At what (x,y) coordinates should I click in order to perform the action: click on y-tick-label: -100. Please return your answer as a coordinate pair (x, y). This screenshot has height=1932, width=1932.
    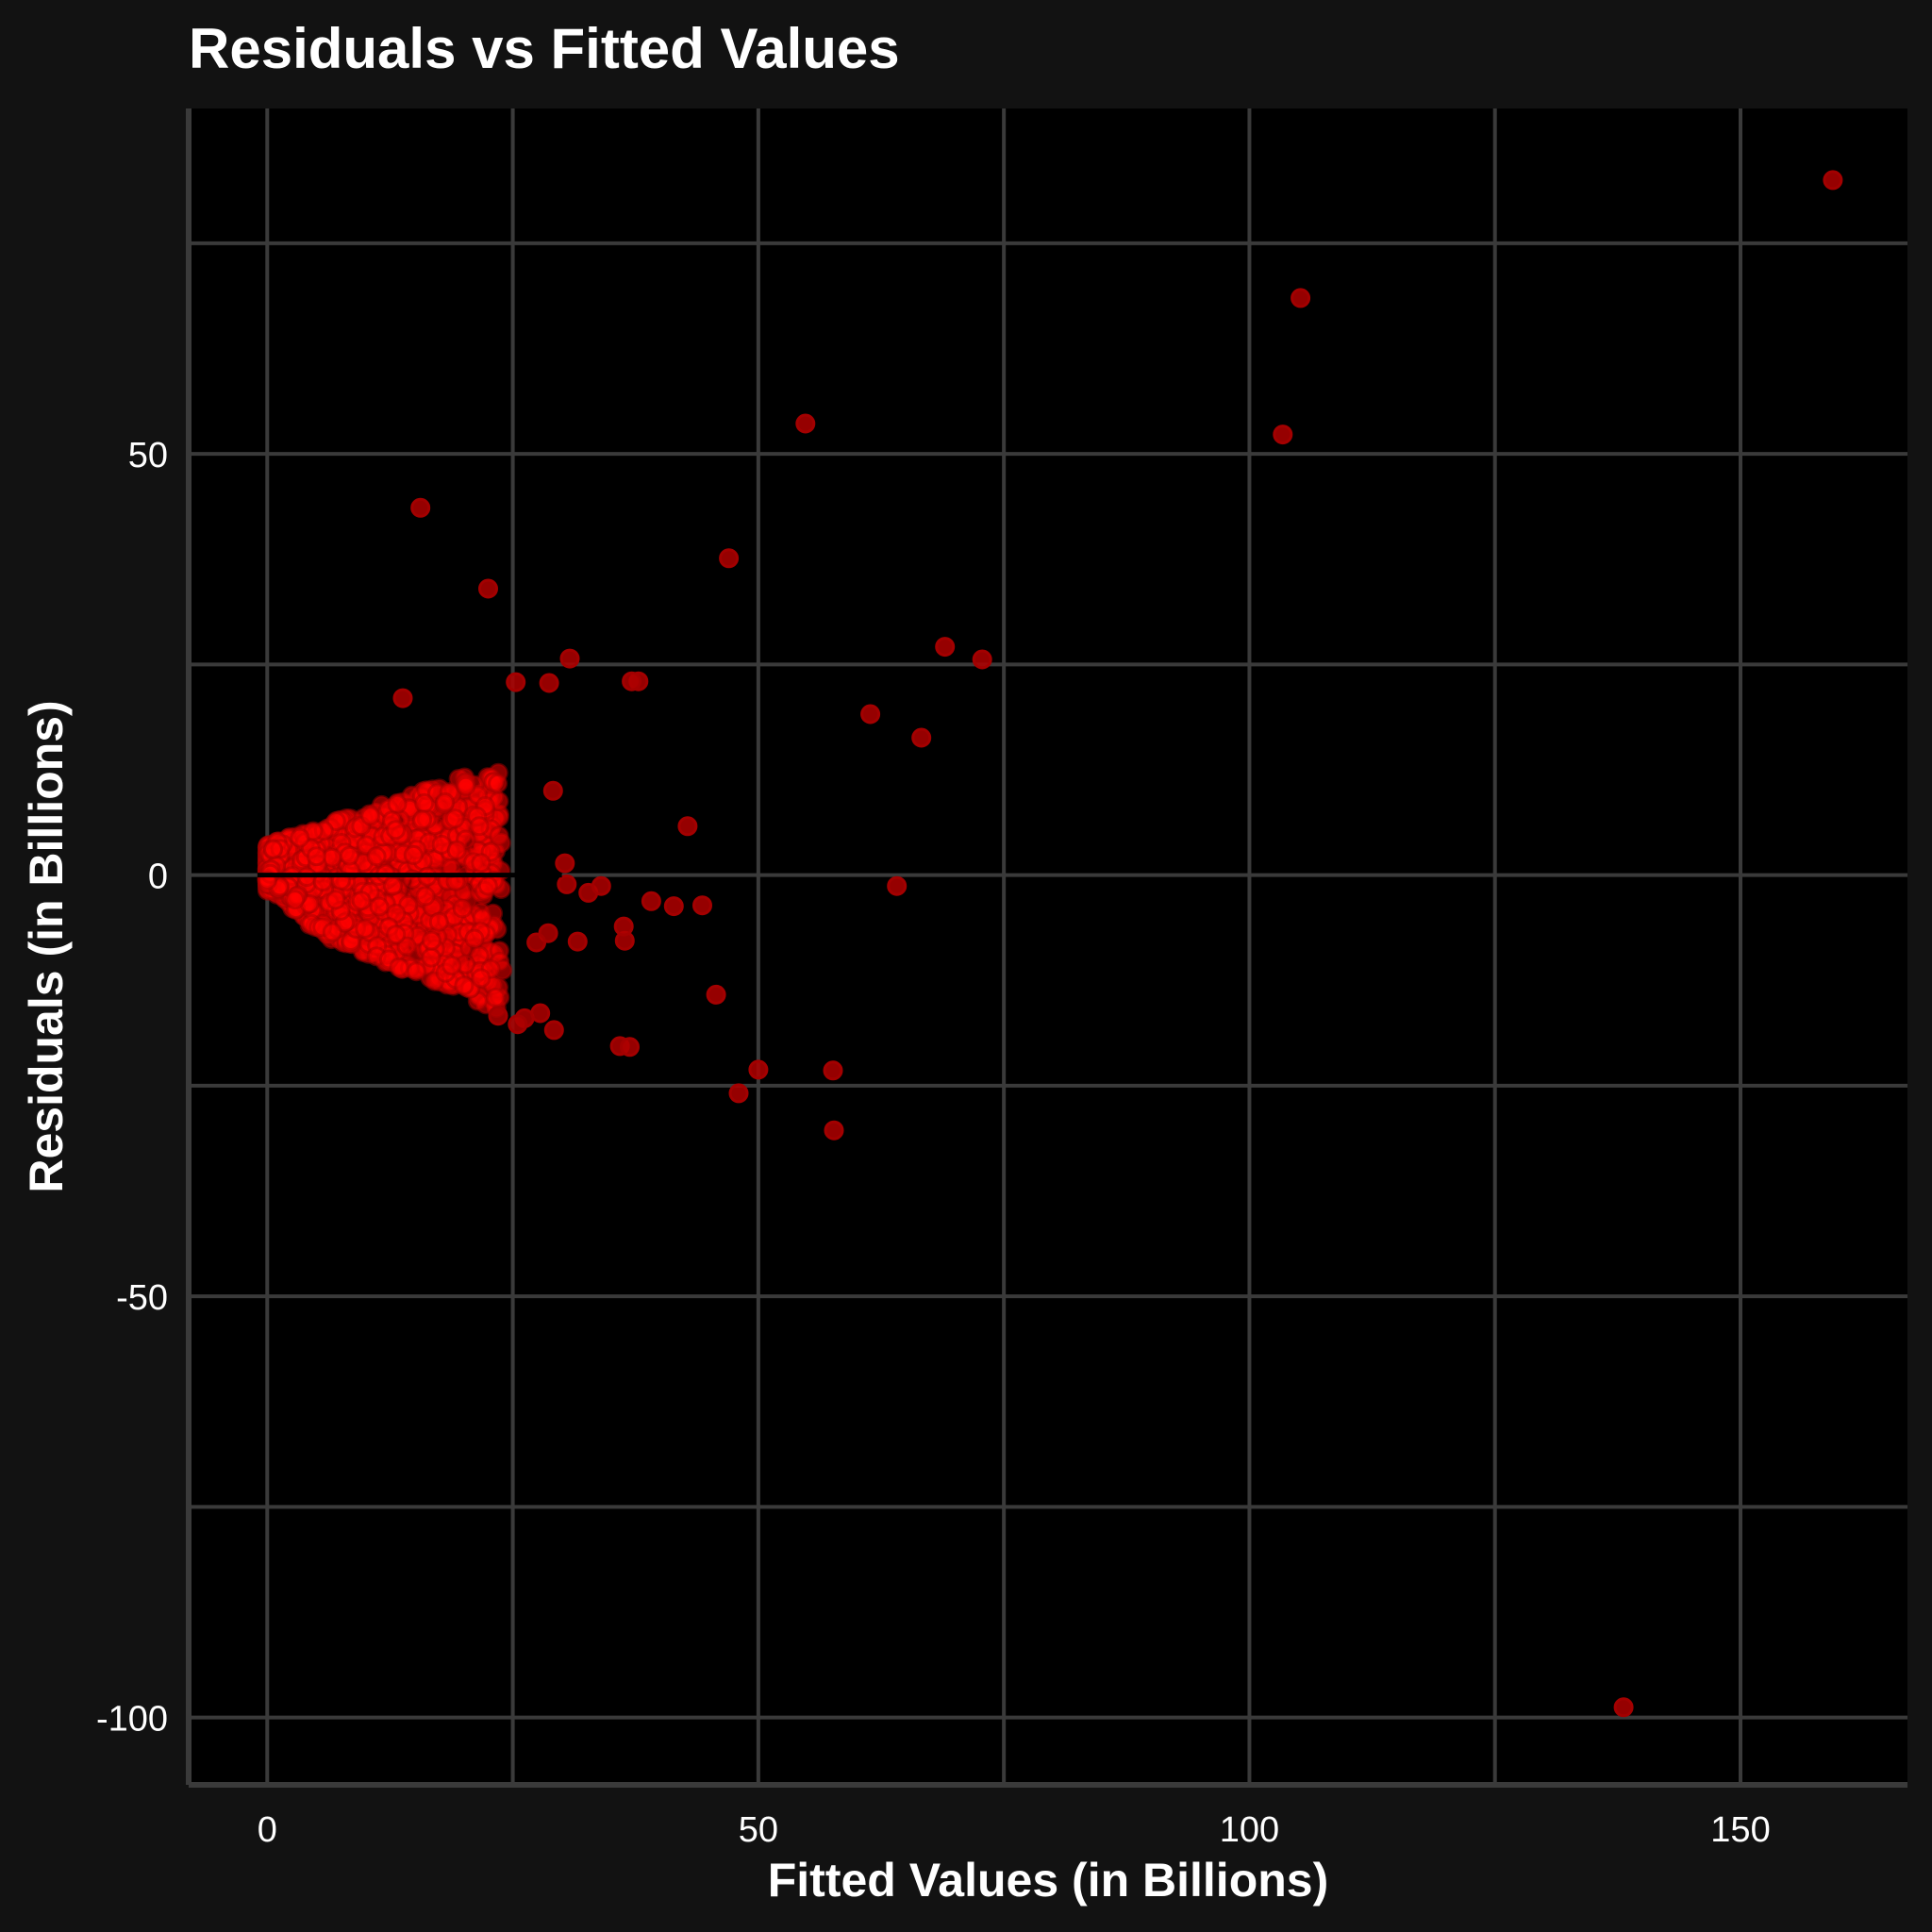
    Looking at the image, I should click on (132, 1720).